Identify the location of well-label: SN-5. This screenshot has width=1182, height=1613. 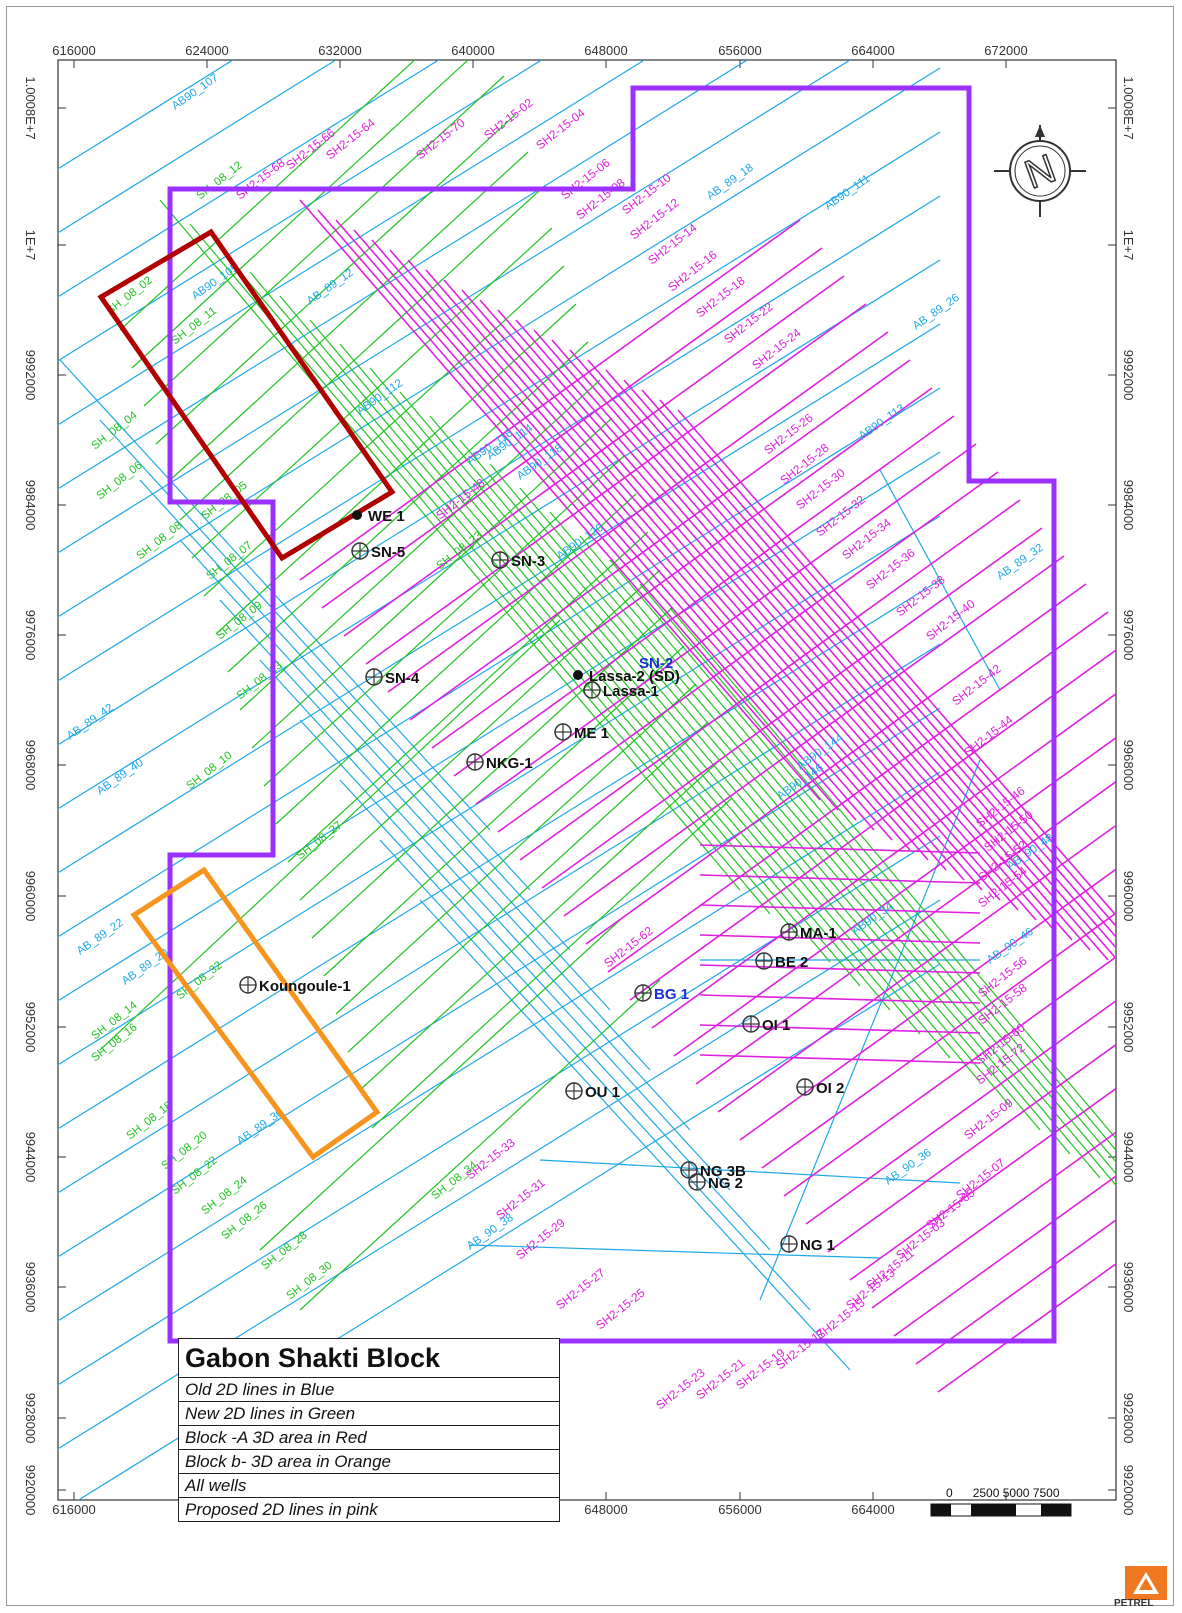
(388, 552).